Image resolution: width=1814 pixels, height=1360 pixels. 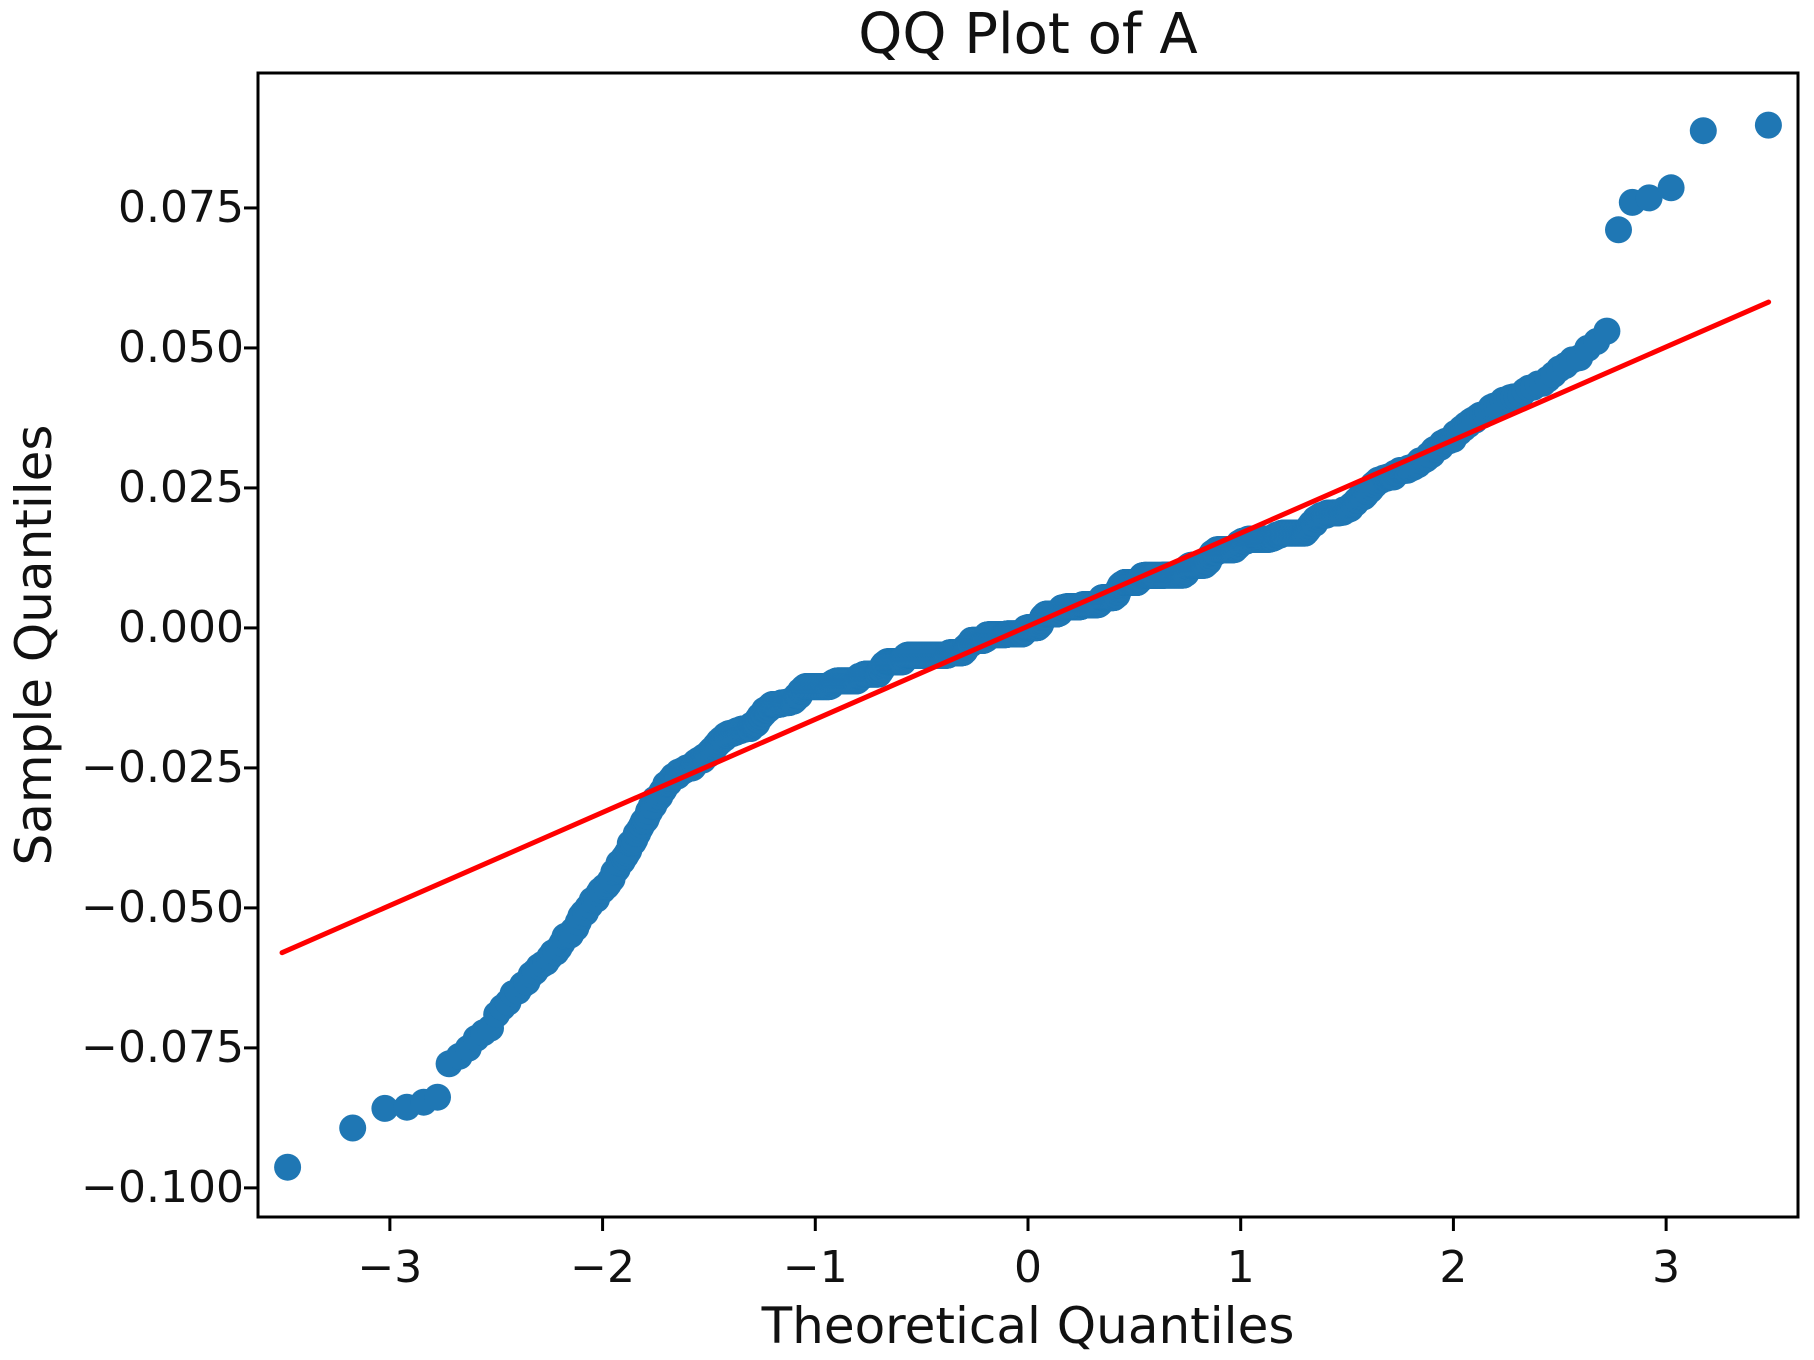 What do you see at coordinates (181, 487) in the screenshot?
I see `y-tick-label: 0.025` at bounding box center [181, 487].